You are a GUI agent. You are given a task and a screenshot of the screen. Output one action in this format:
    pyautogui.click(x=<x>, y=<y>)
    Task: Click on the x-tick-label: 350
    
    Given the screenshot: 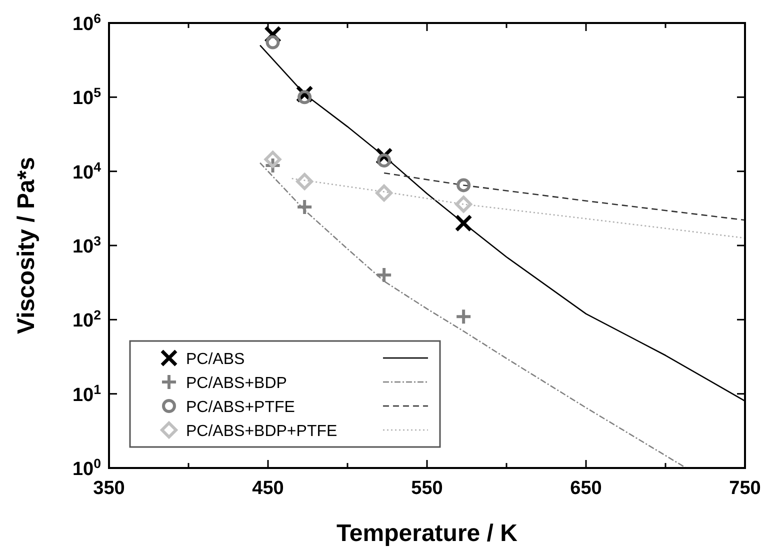 What is the action you would take?
    pyautogui.click(x=109, y=488)
    